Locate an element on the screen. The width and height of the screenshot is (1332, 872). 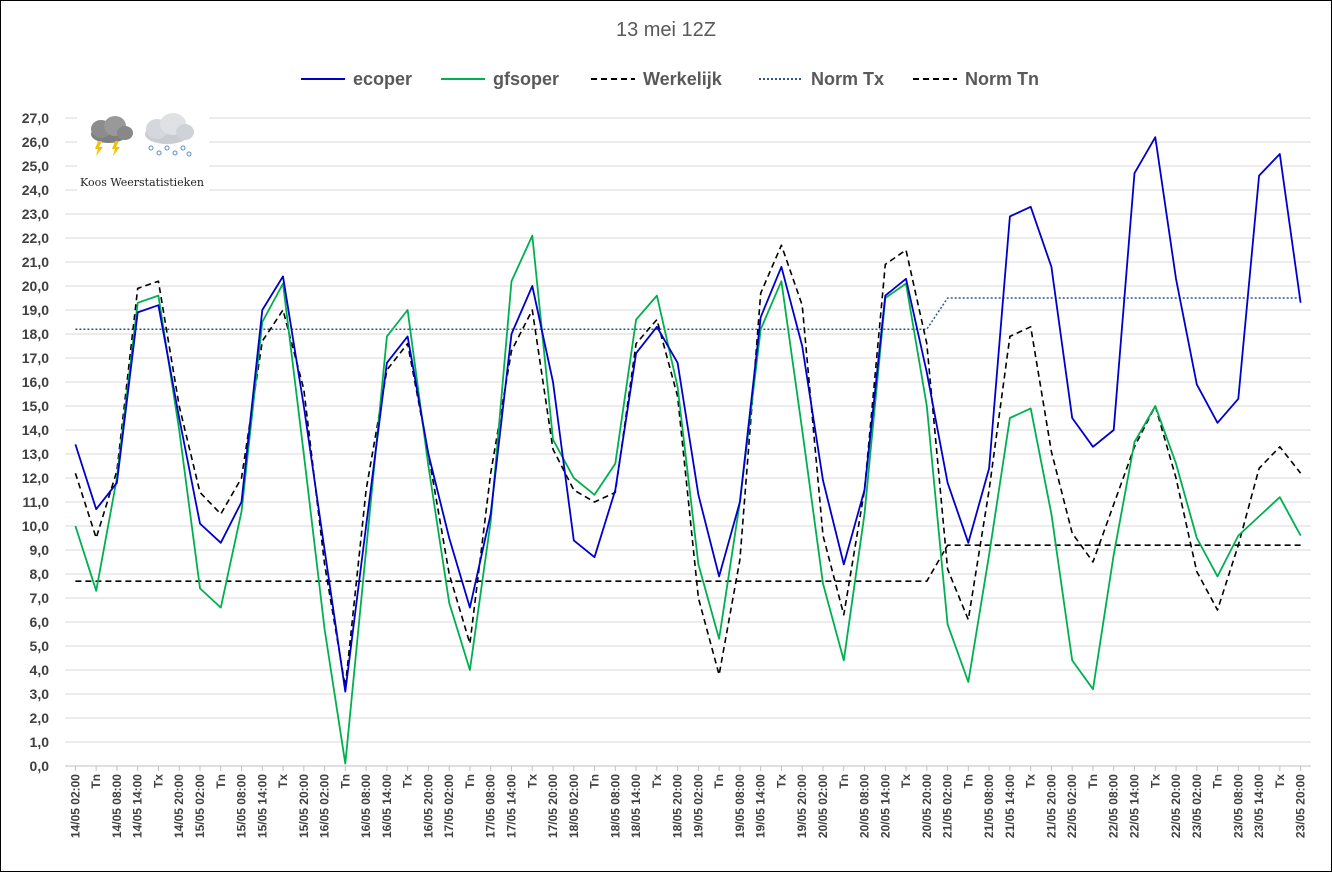
x-tick-label: 17/05 02:00 is located at coordinates (449, 806).